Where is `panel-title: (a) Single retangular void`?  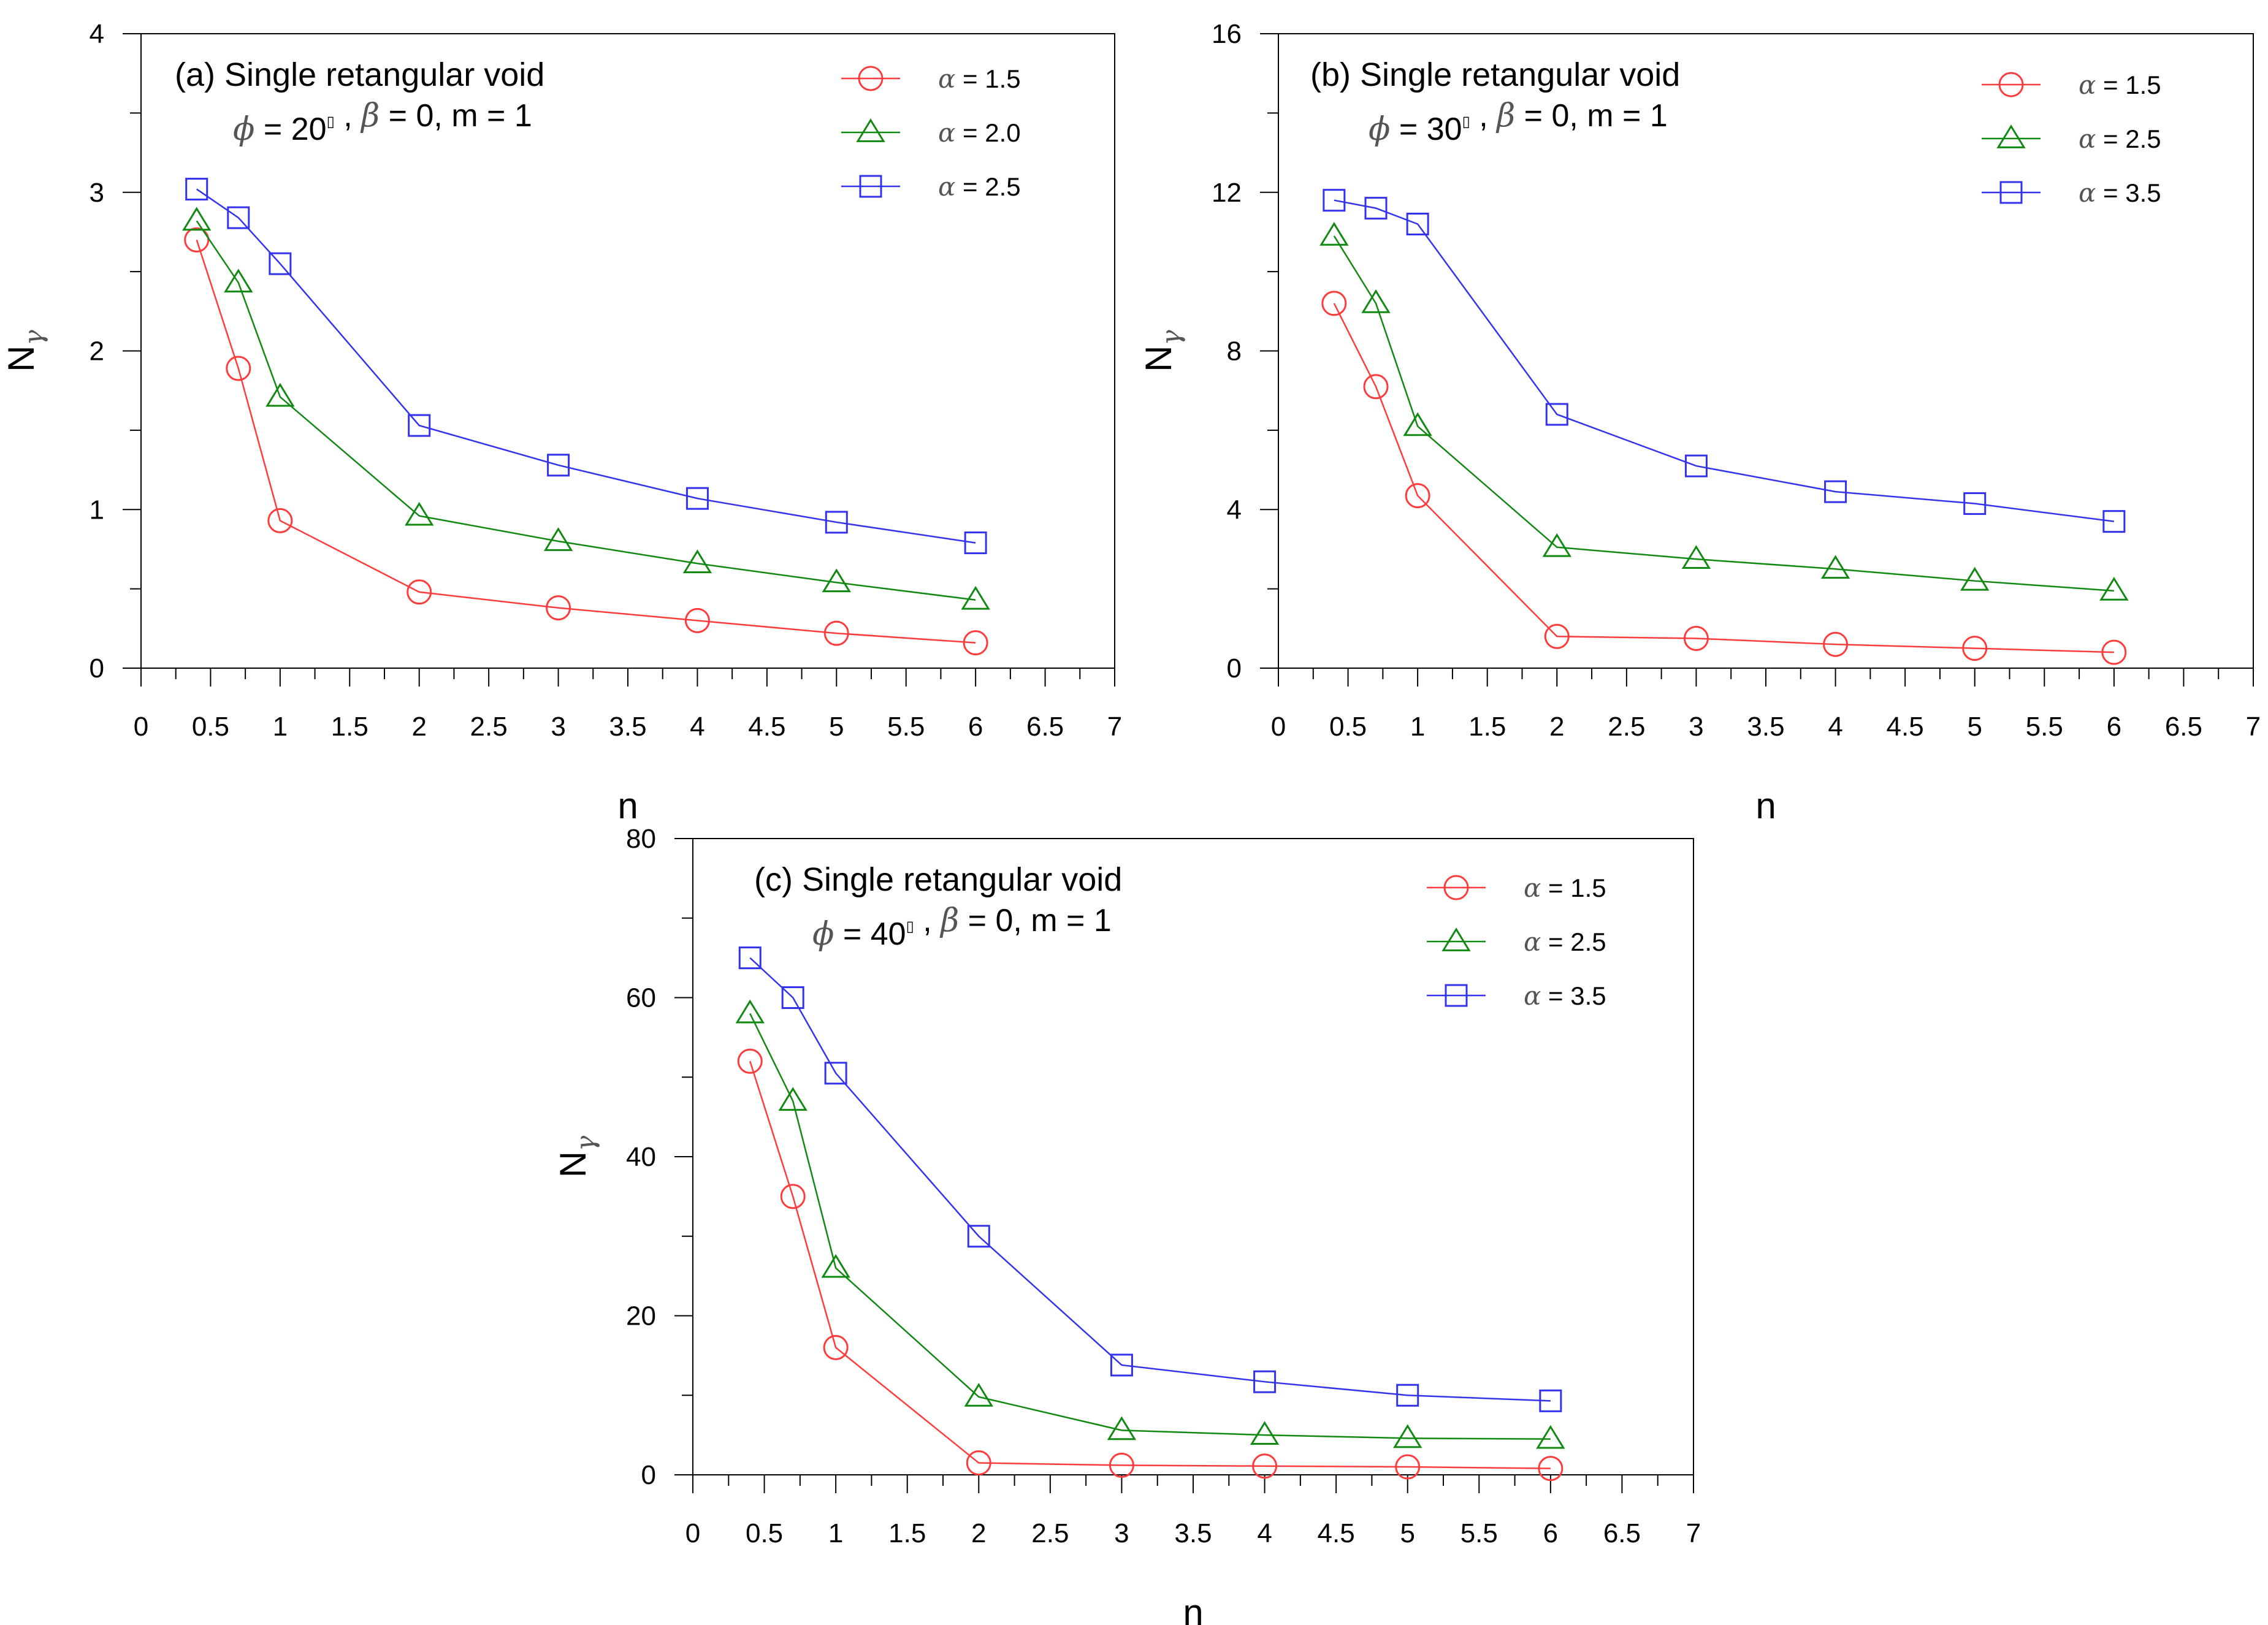
panel-title: (a) Single retangular void is located at coordinates (359, 74).